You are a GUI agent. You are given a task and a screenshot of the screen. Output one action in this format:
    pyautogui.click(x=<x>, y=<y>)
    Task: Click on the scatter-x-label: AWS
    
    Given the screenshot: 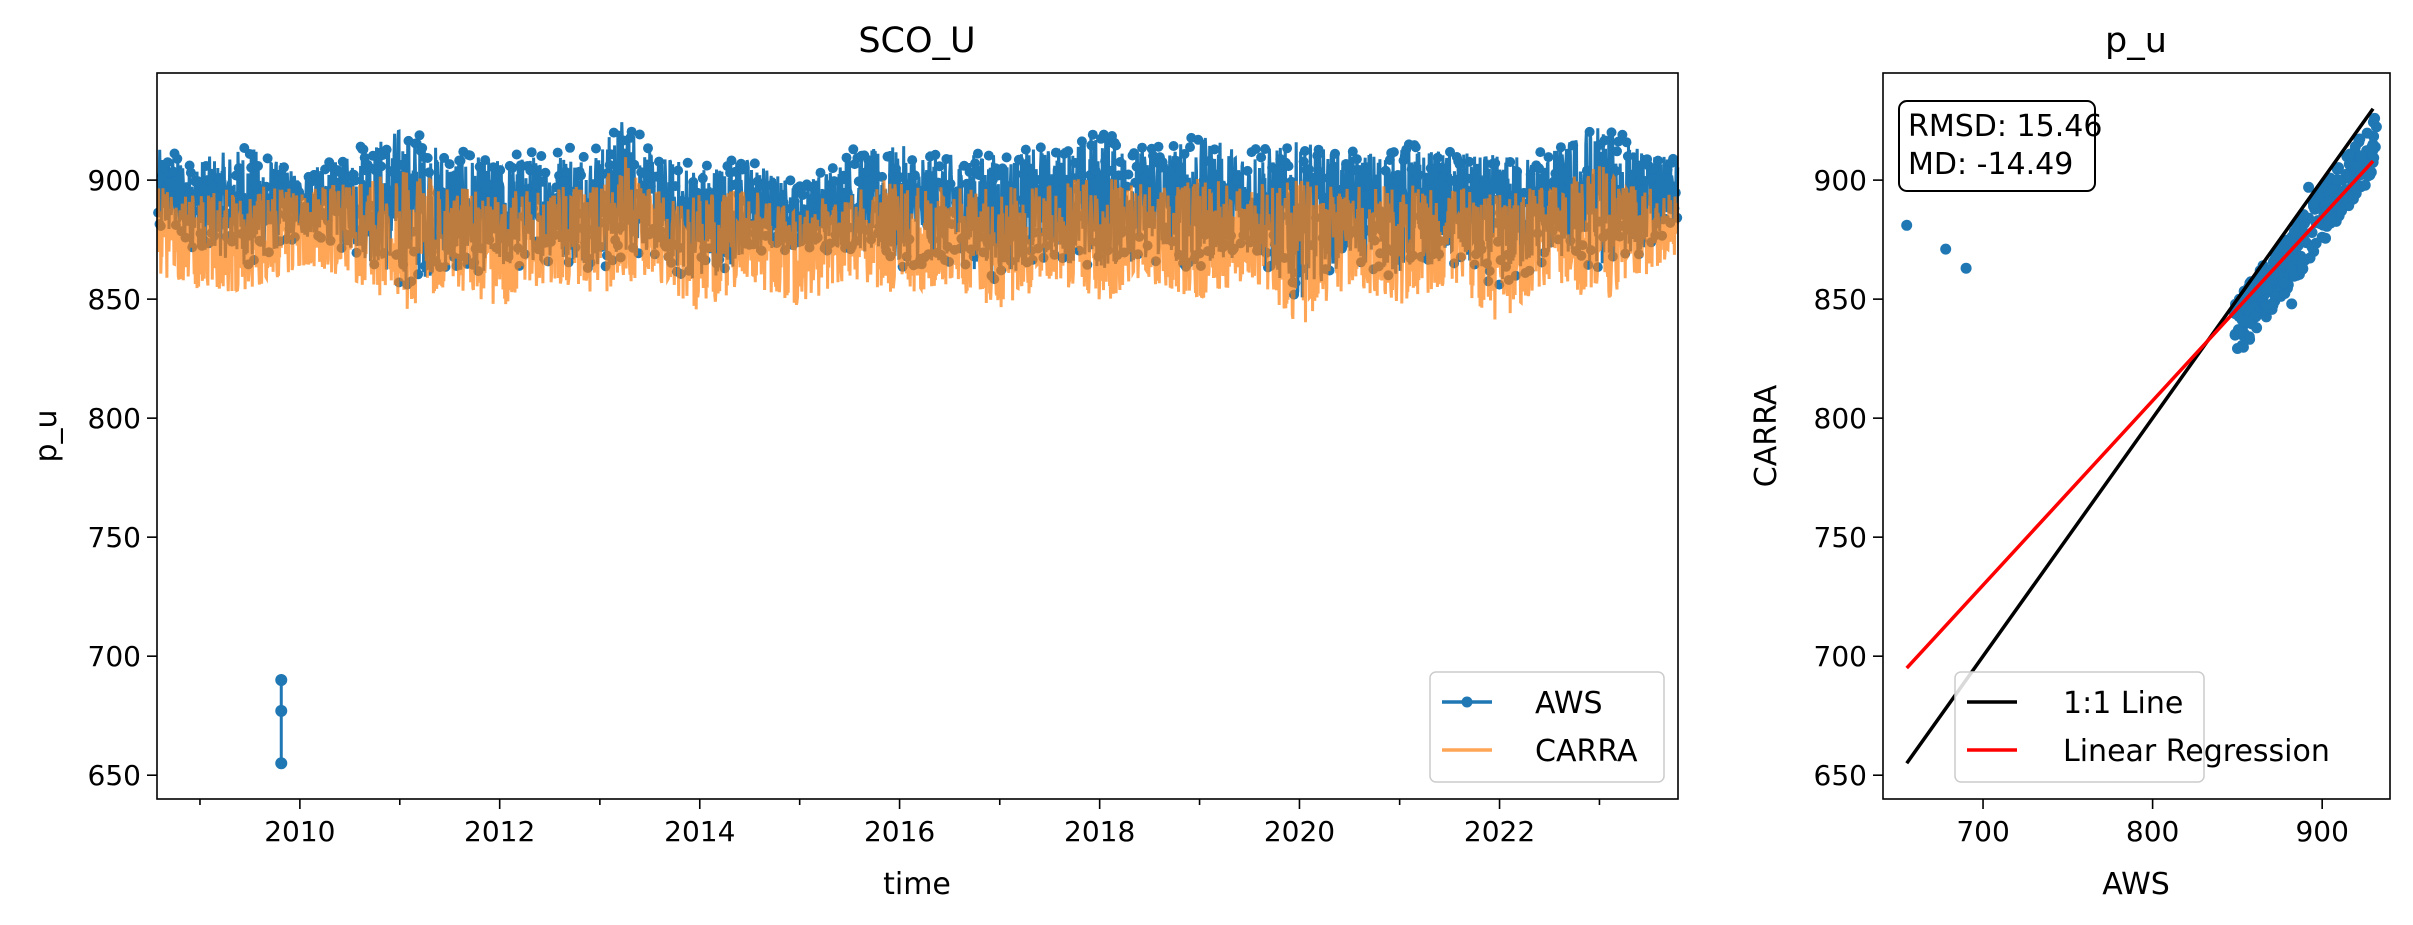 What is the action you would take?
    pyautogui.click(x=2136, y=884)
    